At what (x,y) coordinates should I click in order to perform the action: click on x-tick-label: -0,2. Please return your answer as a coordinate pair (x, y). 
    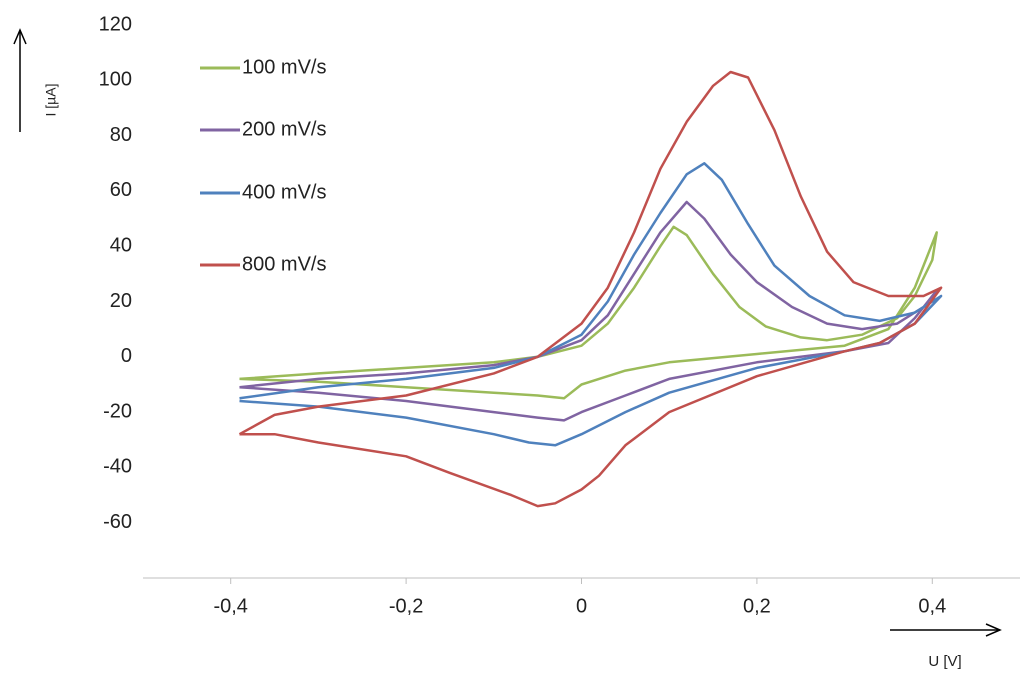
    Looking at the image, I should click on (406, 606).